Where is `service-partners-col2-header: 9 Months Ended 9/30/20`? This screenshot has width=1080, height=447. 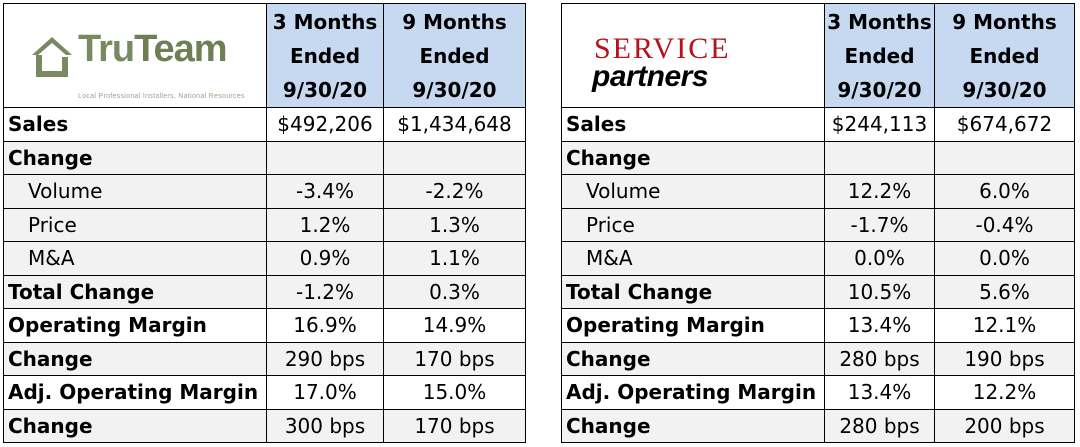 service-partners-col2-header: 9 Months Ended 9/30/20 is located at coordinates (1004, 55).